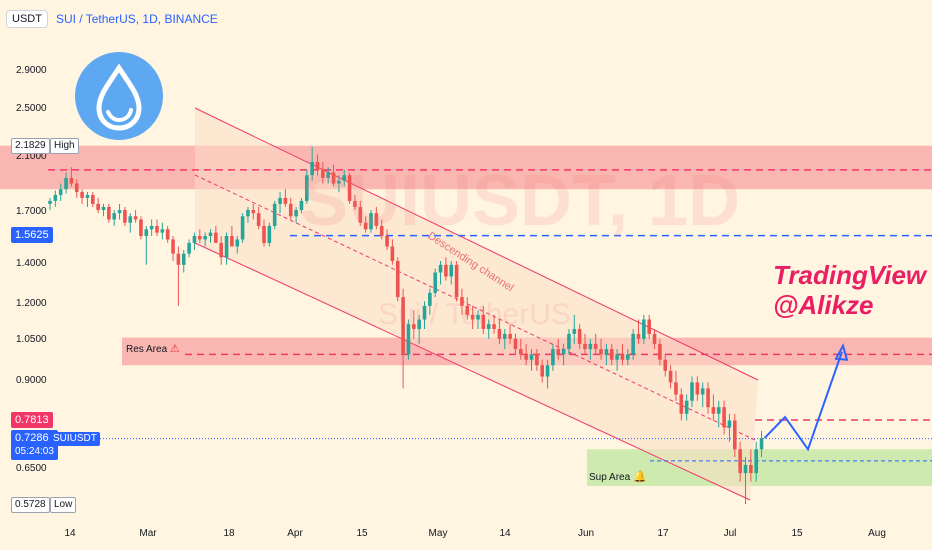  What do you see at coordinates (119, 97) in the screenshot?
I see `droplet-icon` at bounding box center [119, 97].